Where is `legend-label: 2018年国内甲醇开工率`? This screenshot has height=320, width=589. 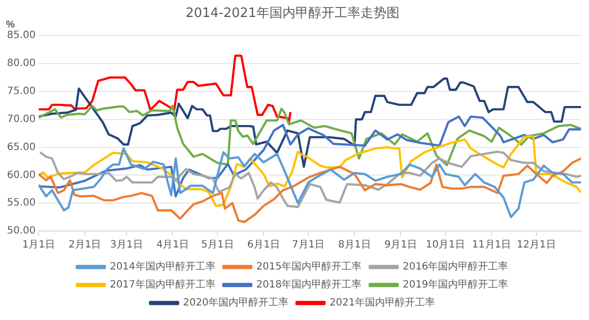 legend-label: 2018年国内甲醇开工率 is located at coordinates (309, 284).